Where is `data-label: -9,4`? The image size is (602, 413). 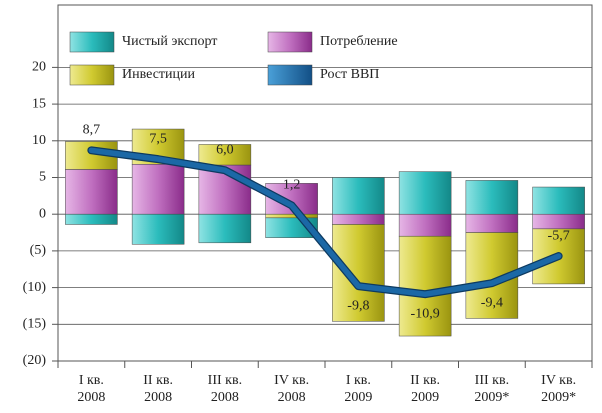 data-label: -9,4 is located at coordinates (492, 302).